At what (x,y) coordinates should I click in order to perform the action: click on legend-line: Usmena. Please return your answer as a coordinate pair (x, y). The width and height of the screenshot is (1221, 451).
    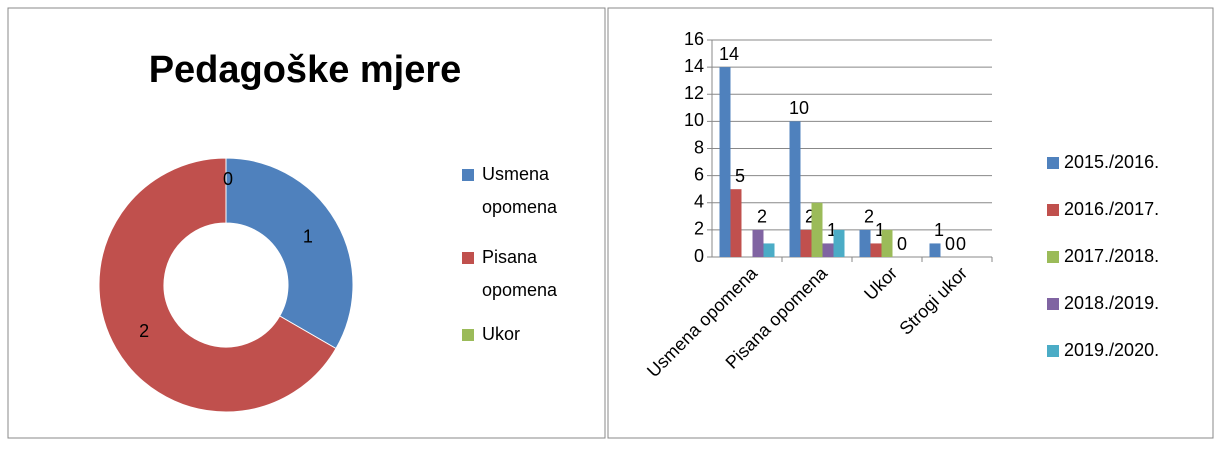
    Looking at the image, I should click on (516, 174).